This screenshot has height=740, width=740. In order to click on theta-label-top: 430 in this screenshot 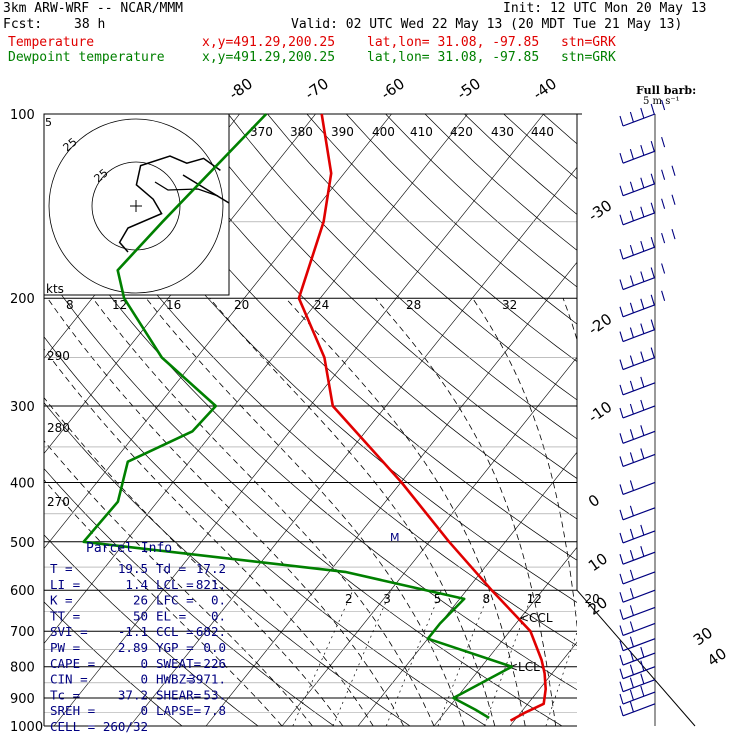, I will do `click(502, 132)`.